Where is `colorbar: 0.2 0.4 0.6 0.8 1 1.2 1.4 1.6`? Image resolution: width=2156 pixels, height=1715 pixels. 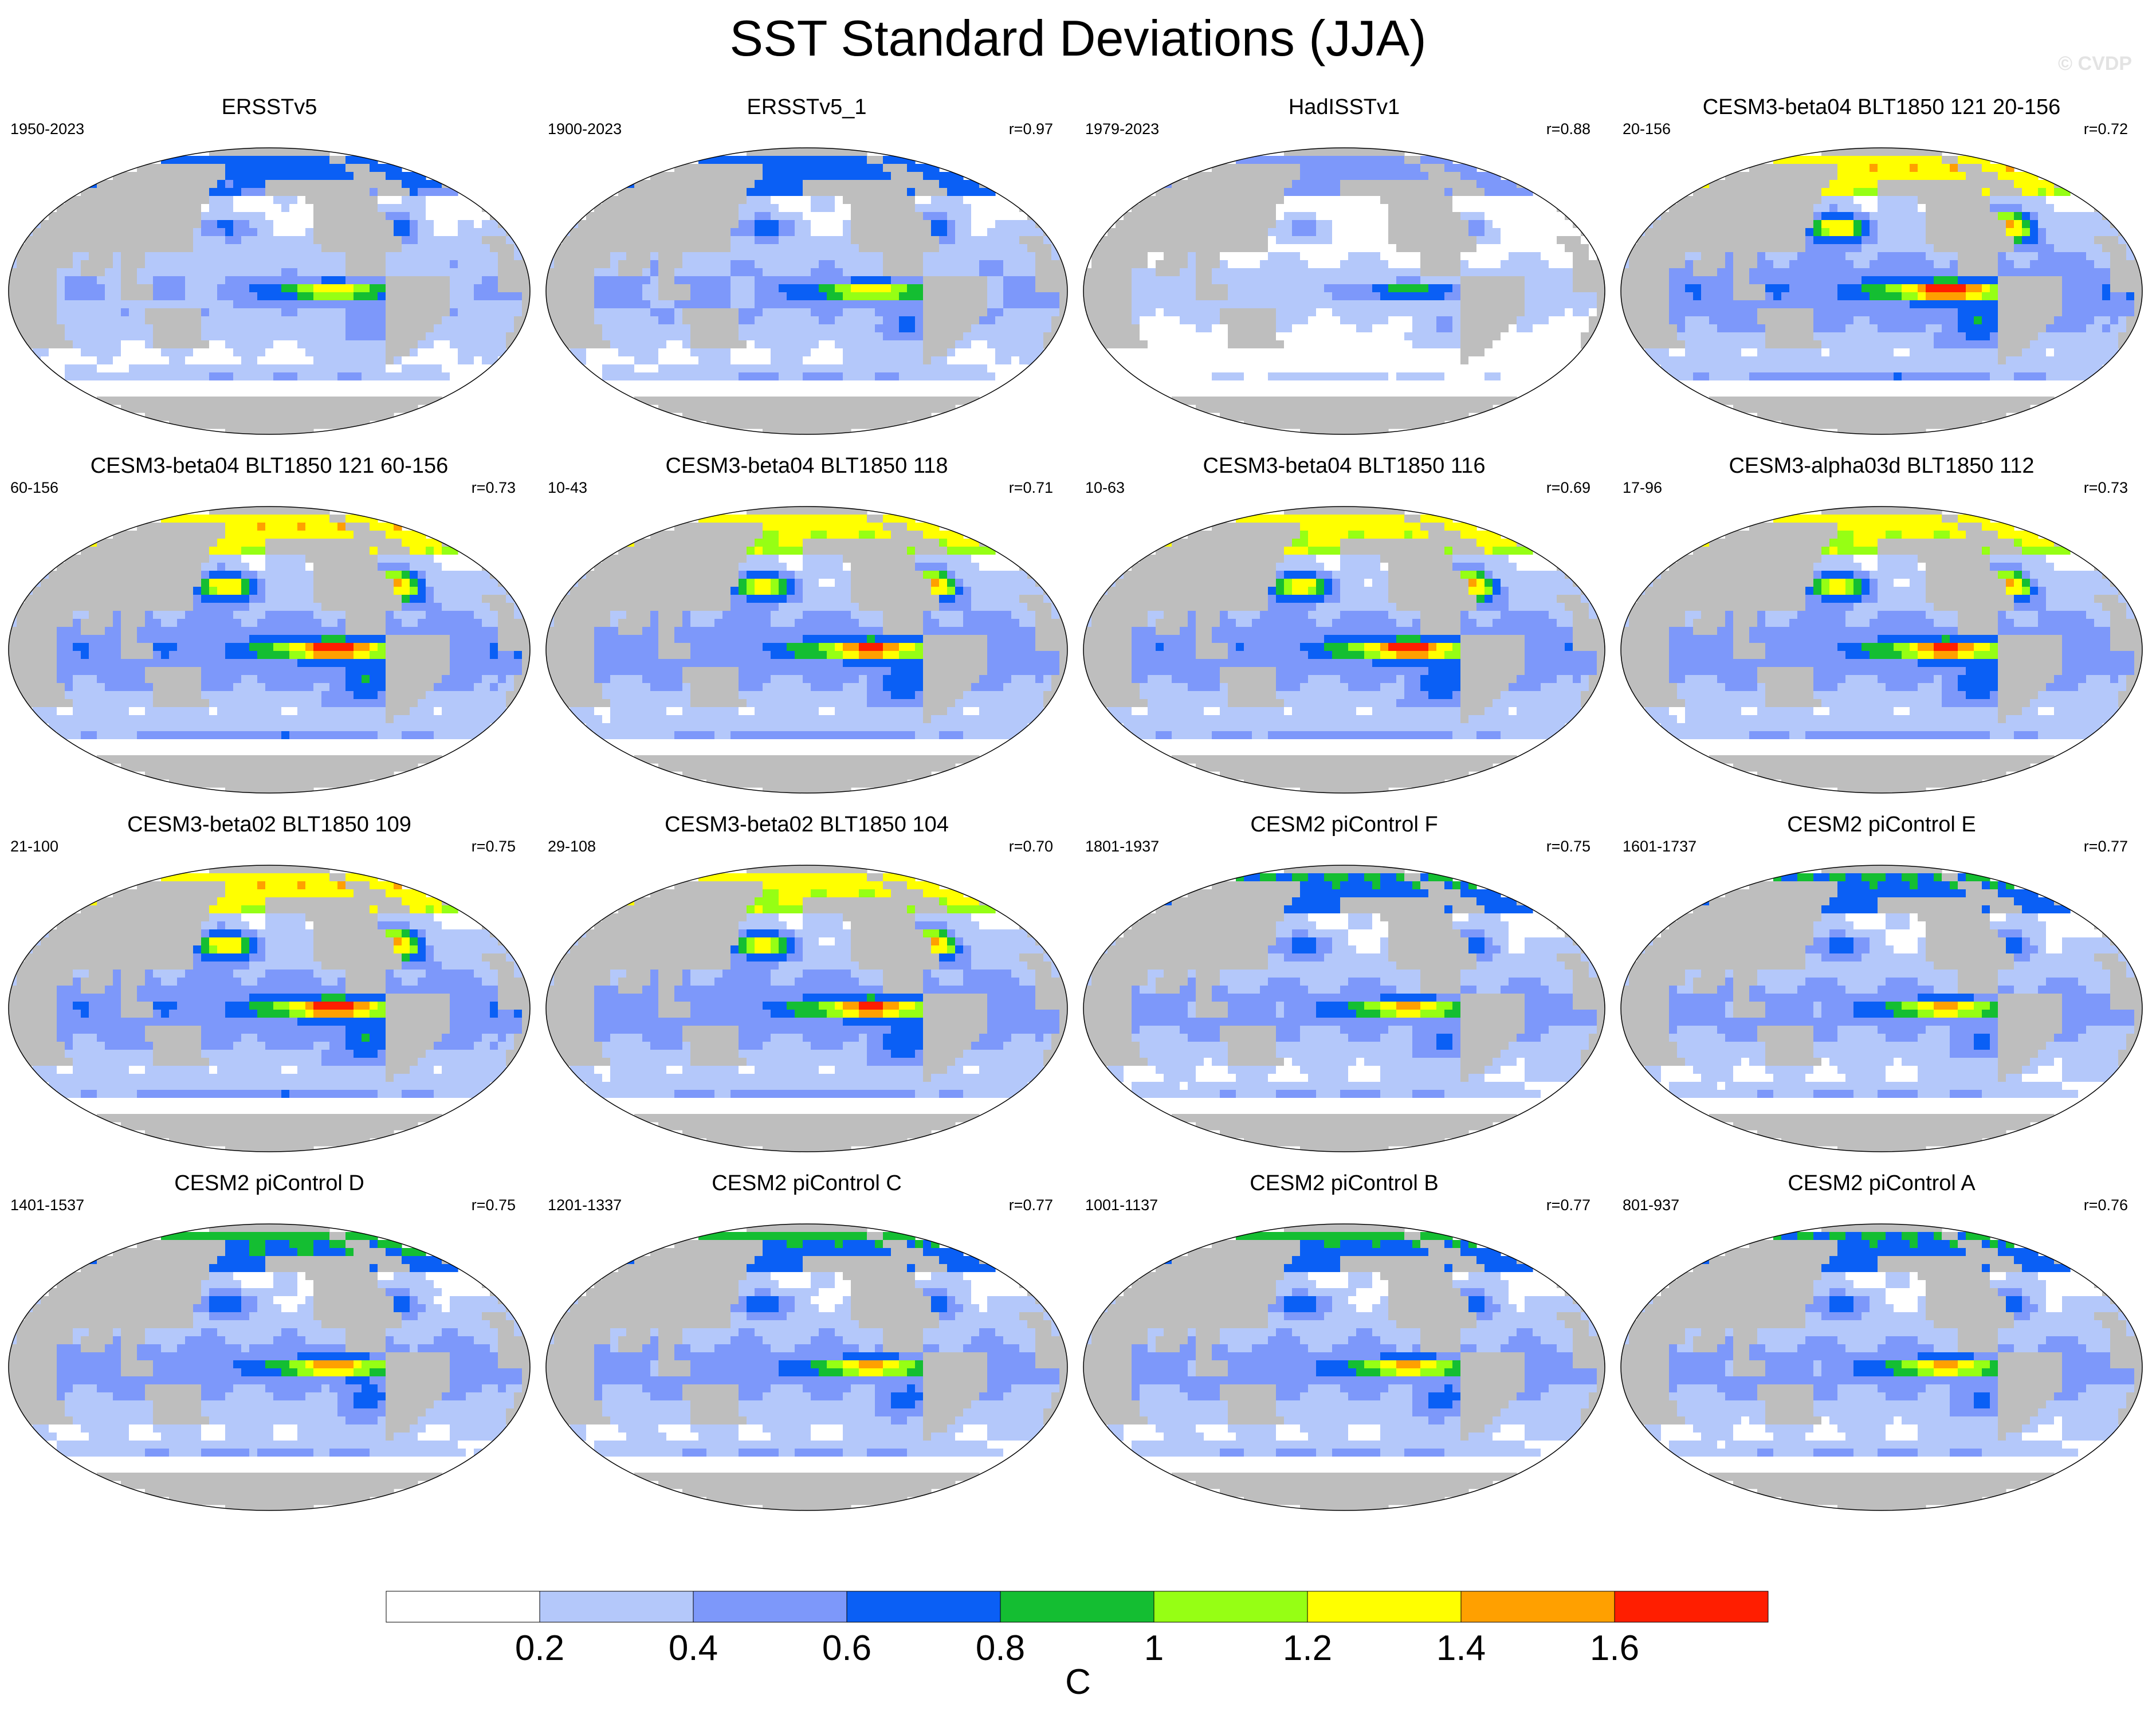 colorbar: 0.2 0.4 0.6 0.8 1 1.2 1.4 1.6 is located at coordinates (1077, 1628).